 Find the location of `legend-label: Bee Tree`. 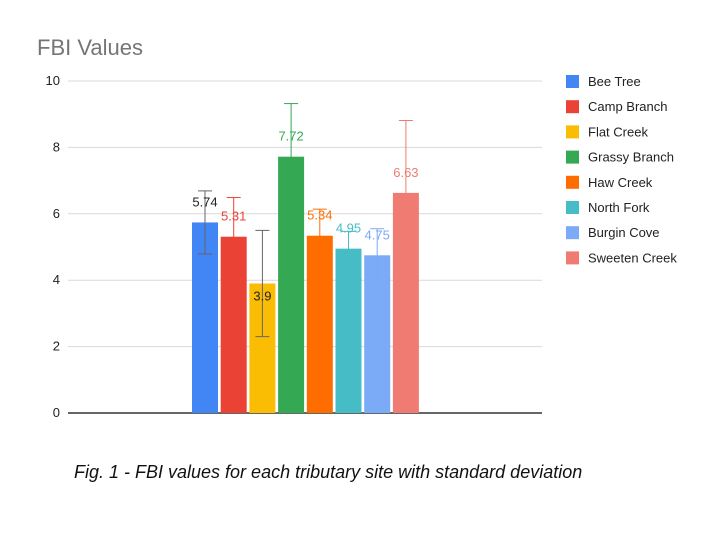

legend-label: Bee Tree is located at coordinates (614, 81).